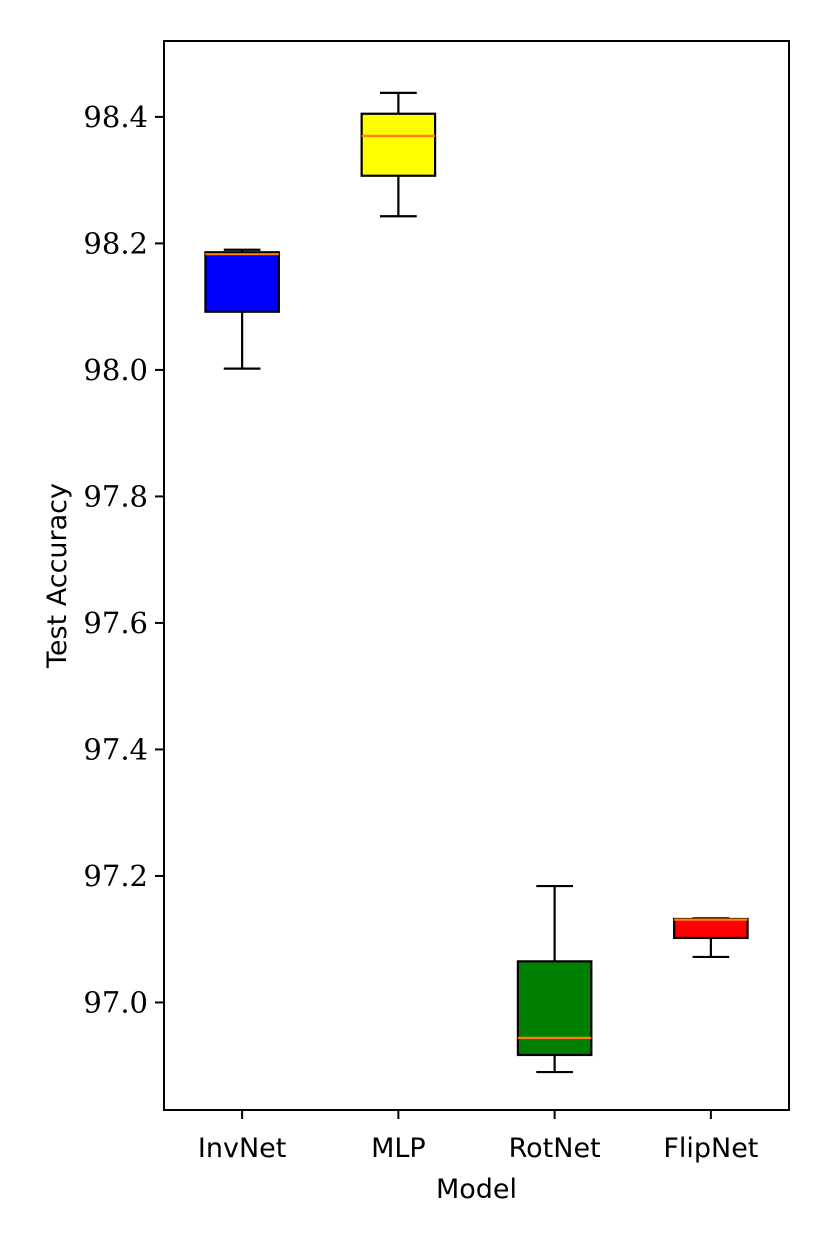 The image size is (830, 1246). I want to click on box-flipnet, so click(711, 938).